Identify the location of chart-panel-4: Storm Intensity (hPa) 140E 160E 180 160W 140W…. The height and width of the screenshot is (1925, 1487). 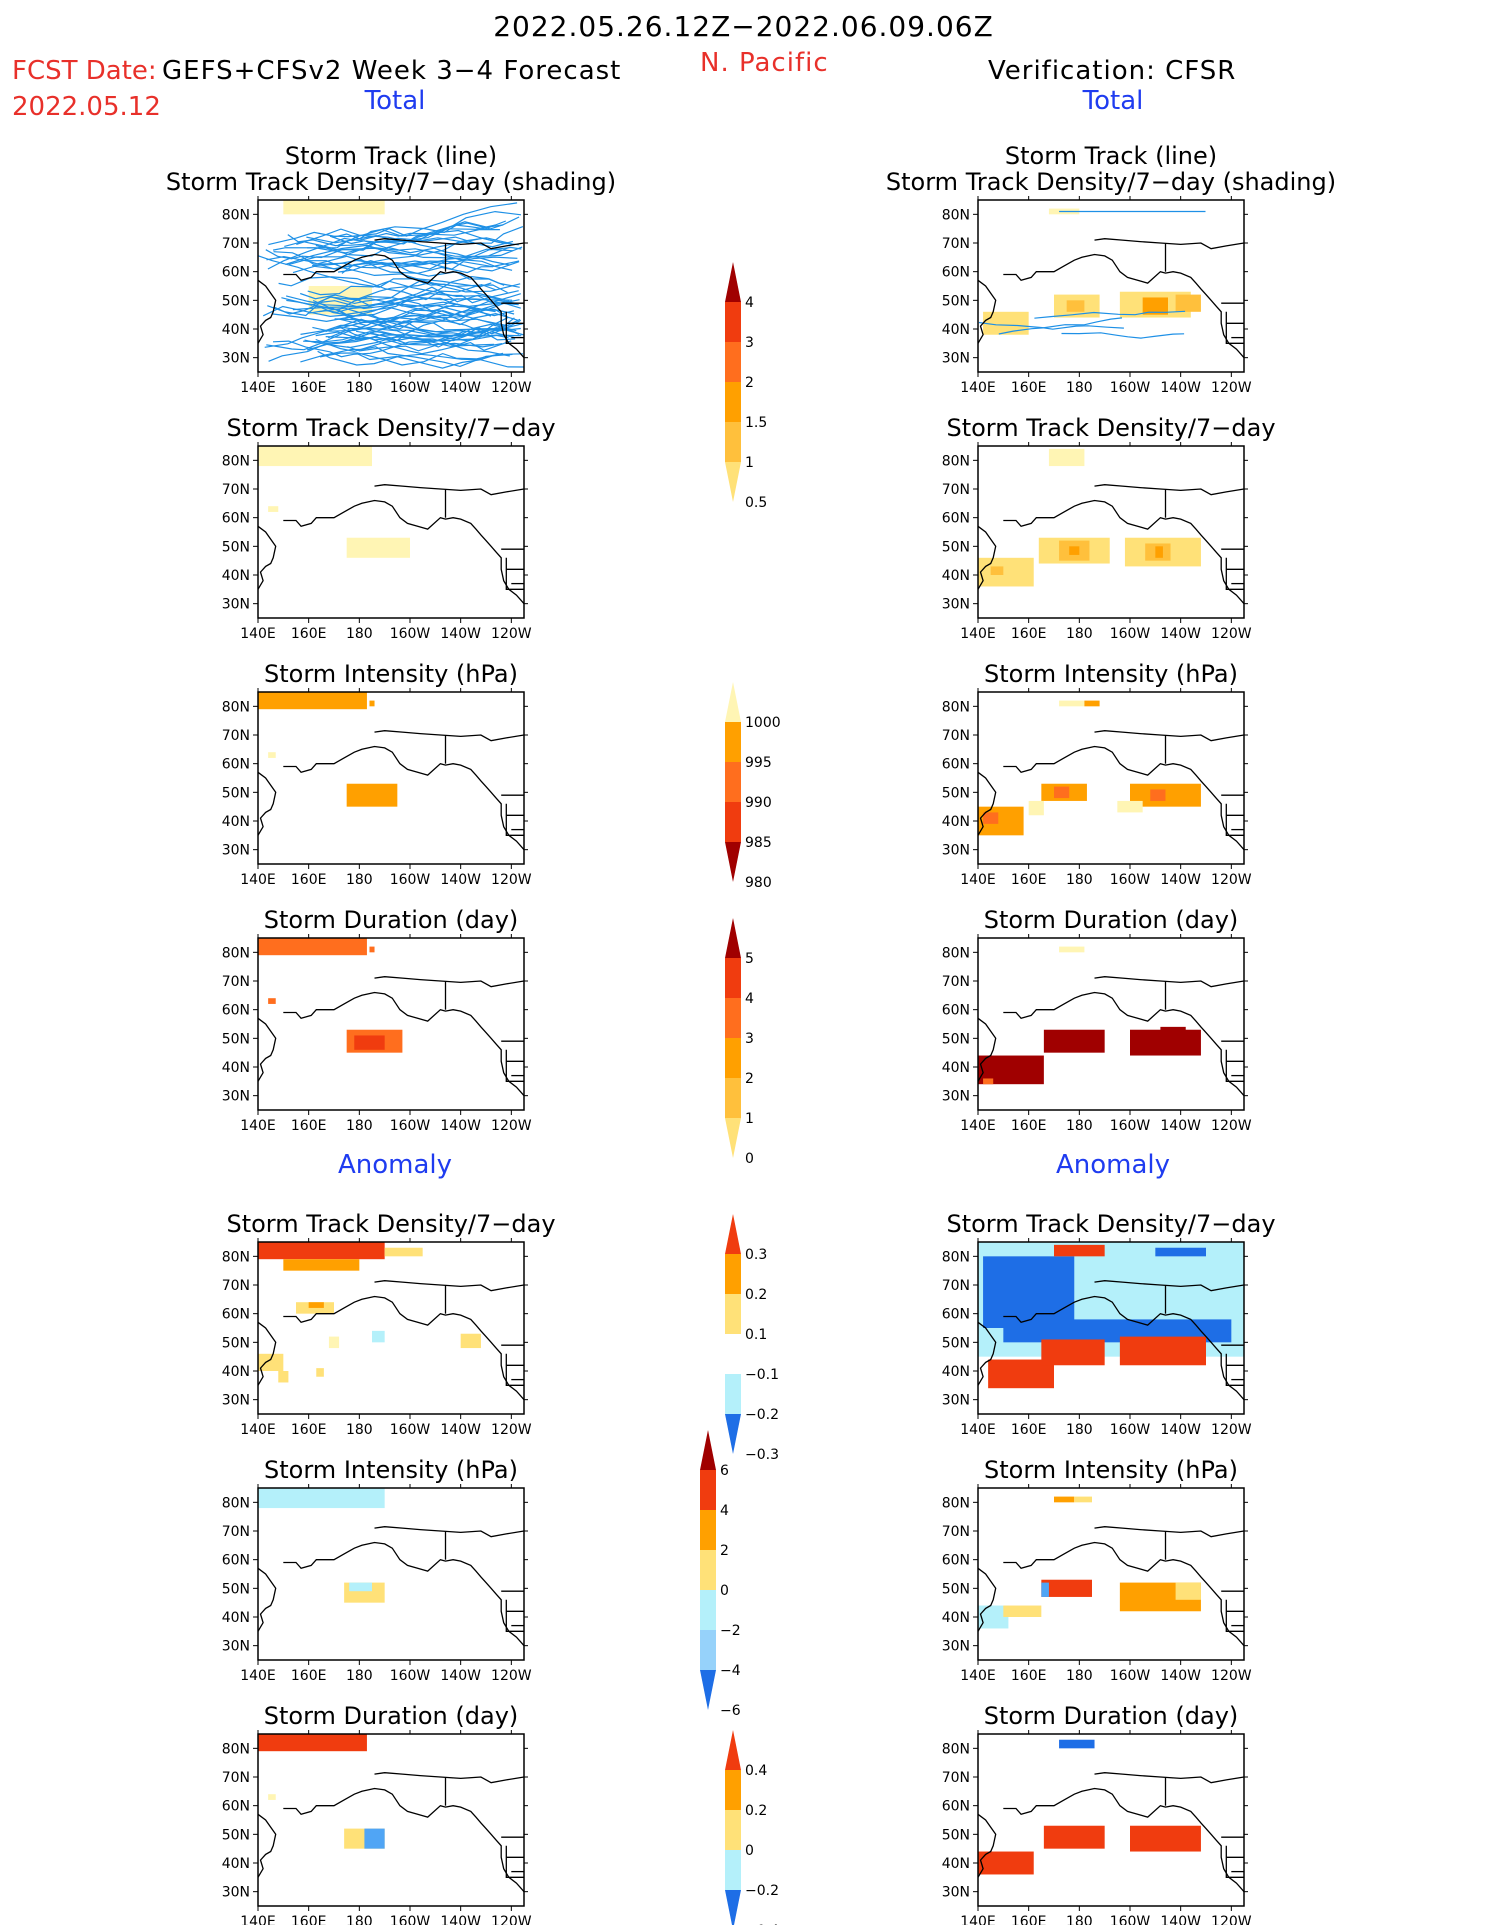
(377, 774).